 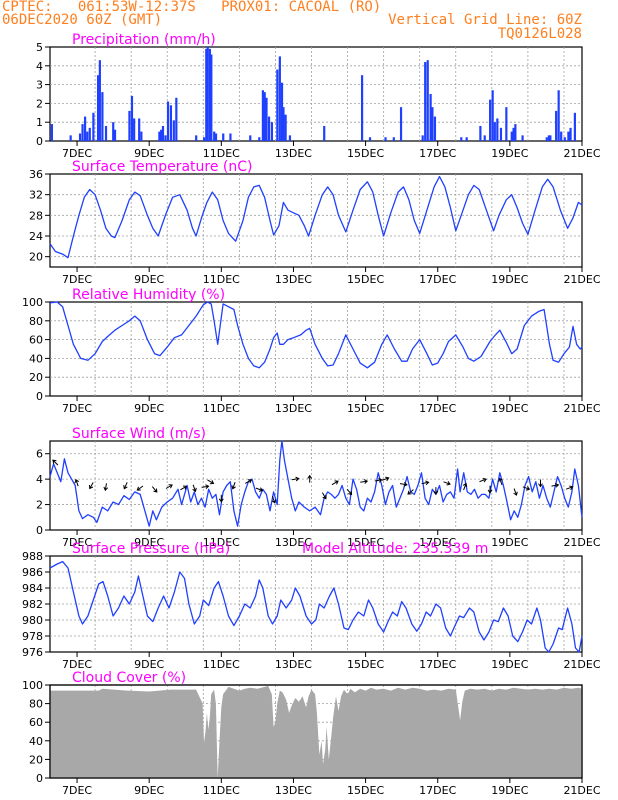 What do you see at coordinates (39, 47) in the screenshot?
I see `y-tick-label: 5` at bounding box center [39, 47].